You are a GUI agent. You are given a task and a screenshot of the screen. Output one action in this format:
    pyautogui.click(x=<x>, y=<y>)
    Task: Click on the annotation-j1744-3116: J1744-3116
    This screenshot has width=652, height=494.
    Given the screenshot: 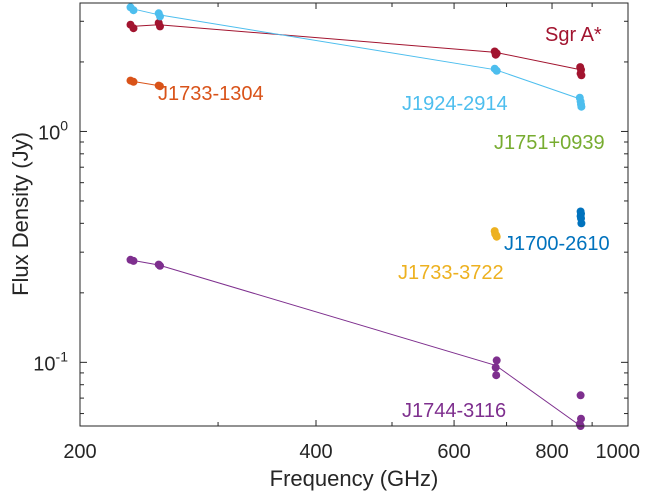 What is the action you would take?
    pyautogui.click(x=454, y=411)
    